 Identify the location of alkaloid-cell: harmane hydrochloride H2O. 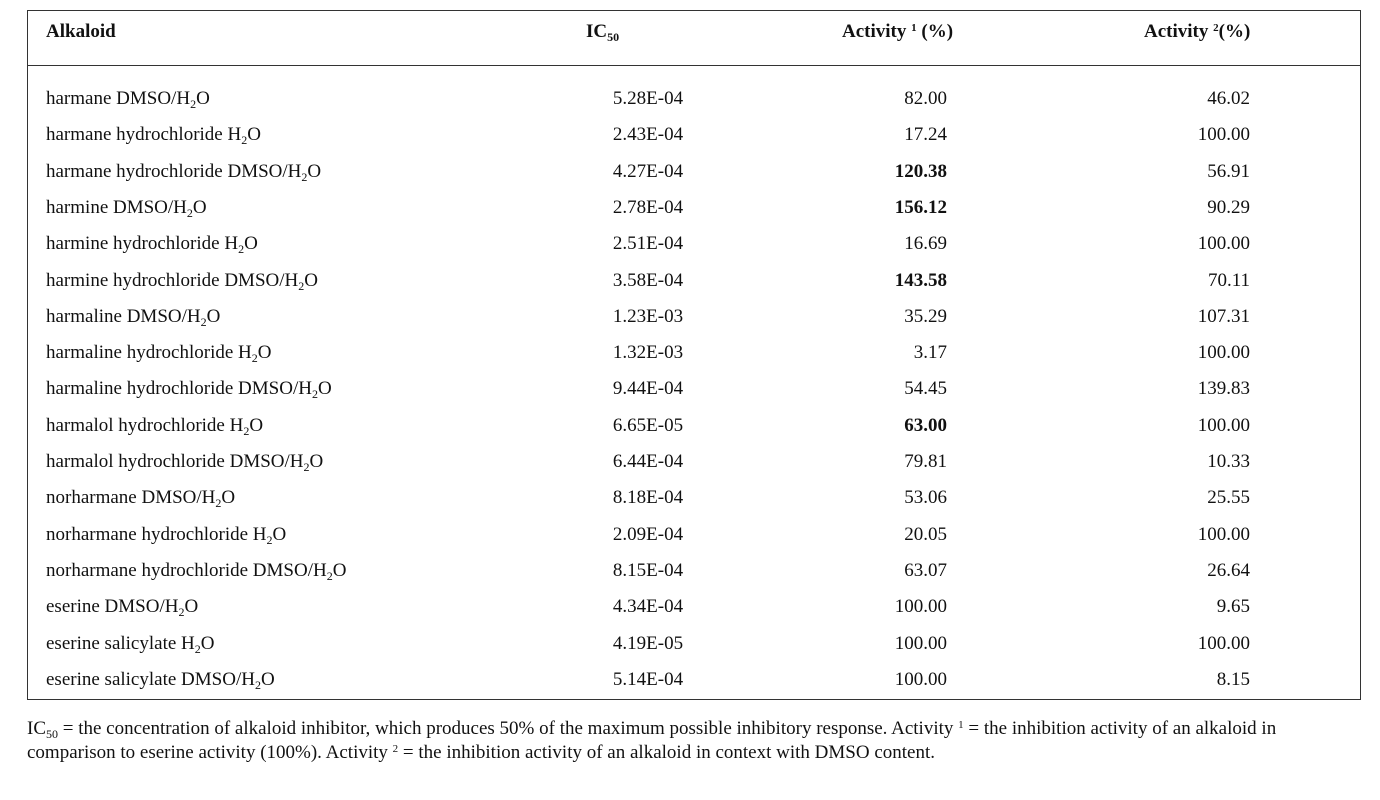
(153, 136).